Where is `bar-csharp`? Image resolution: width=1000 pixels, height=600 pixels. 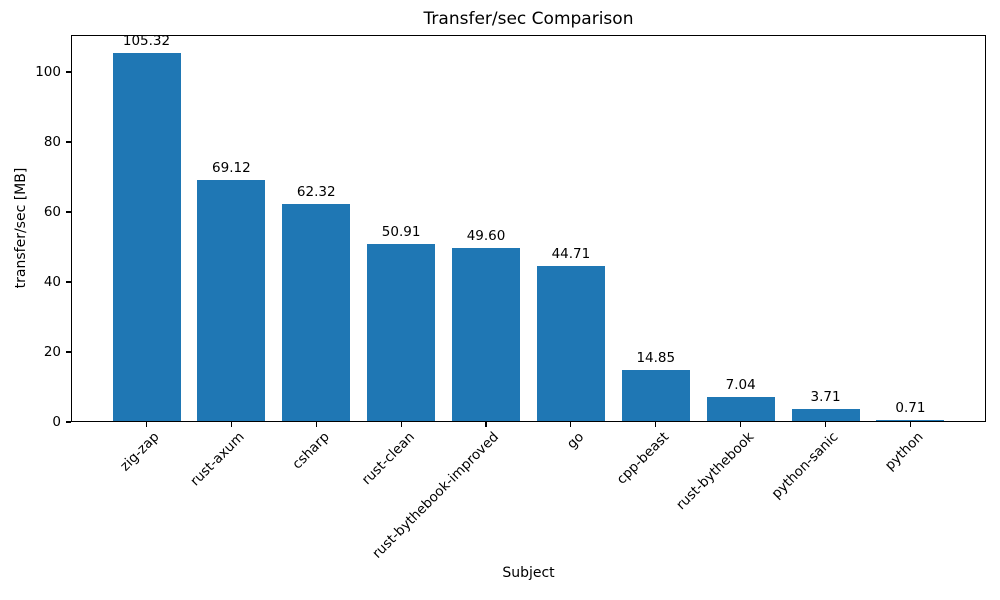 bar-csharp is located at coordinates (316, 312).